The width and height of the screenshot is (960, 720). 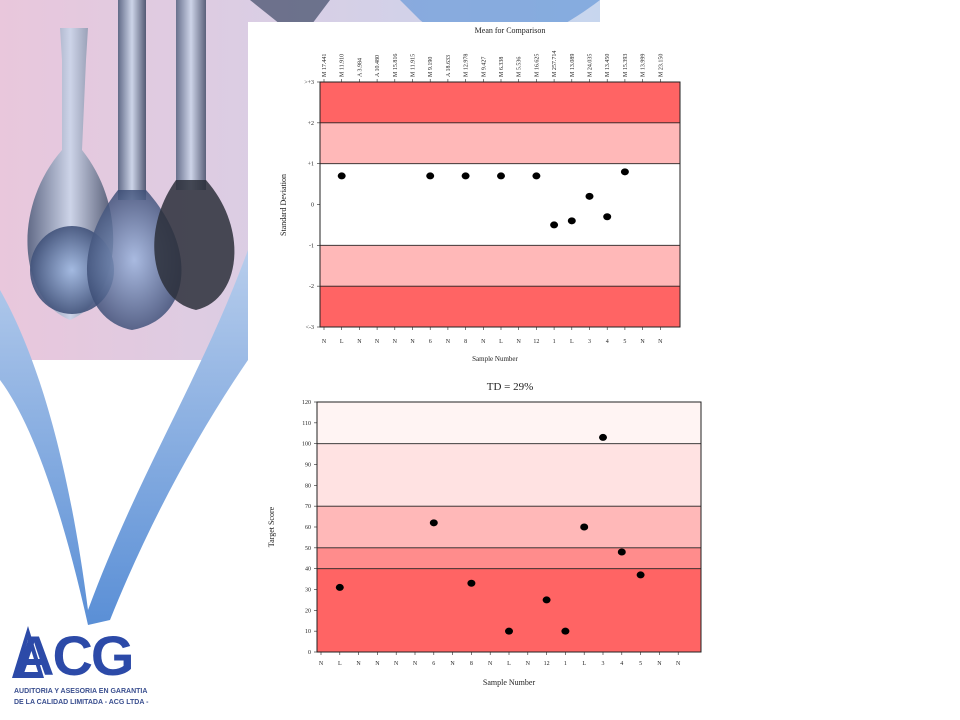 I want to click on sample-code-label: M 15.393, so click(x=626, y=65).